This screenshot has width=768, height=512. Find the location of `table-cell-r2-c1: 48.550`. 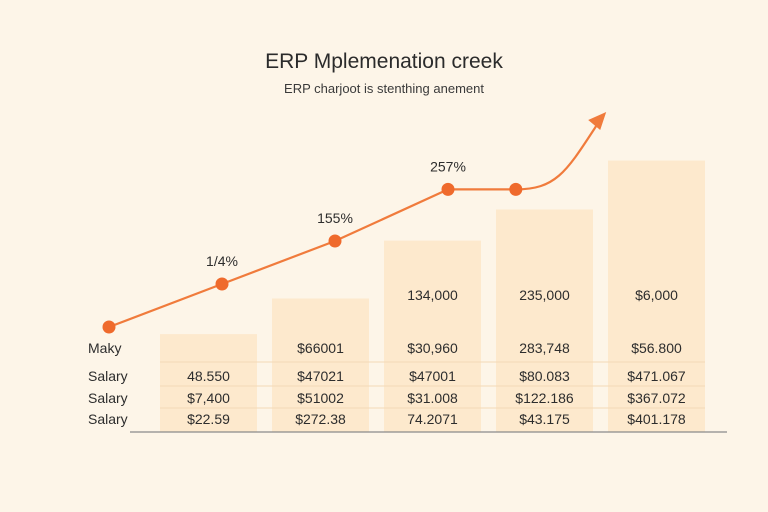

table-cell-r2-c1: 48.550 is located at coordinates (208, 376).